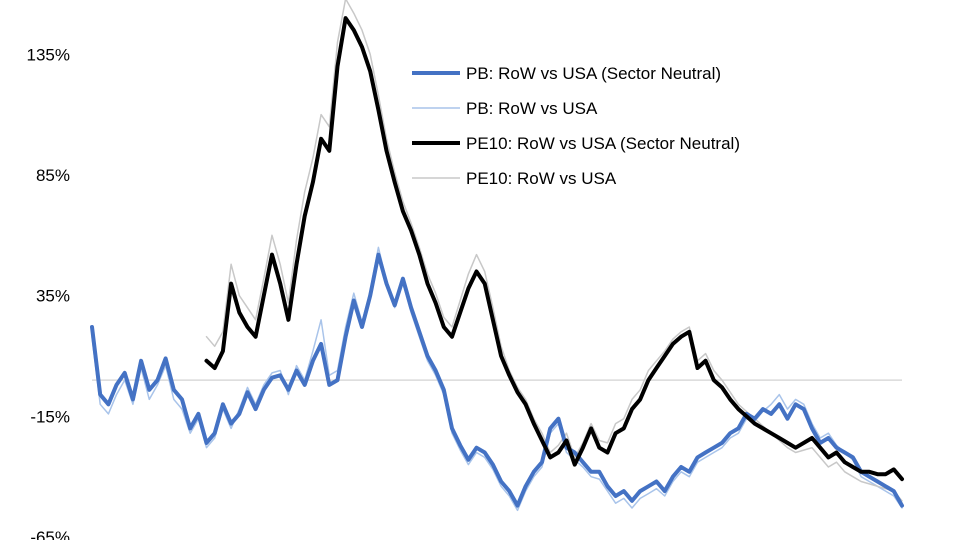  What do you see at coordinates (541, 178) in the screenshot?
I see `legend-label-3: PE10: RoW vs USA` at bounding box center [541, 178].